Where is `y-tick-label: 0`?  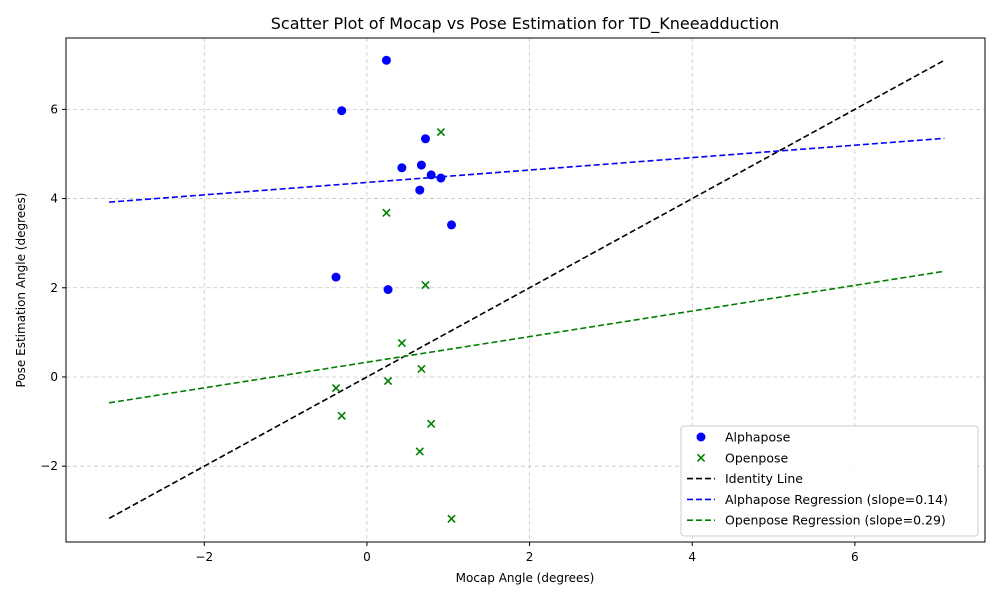 y-tick-label: 0 is located at coordinates (54, 377).